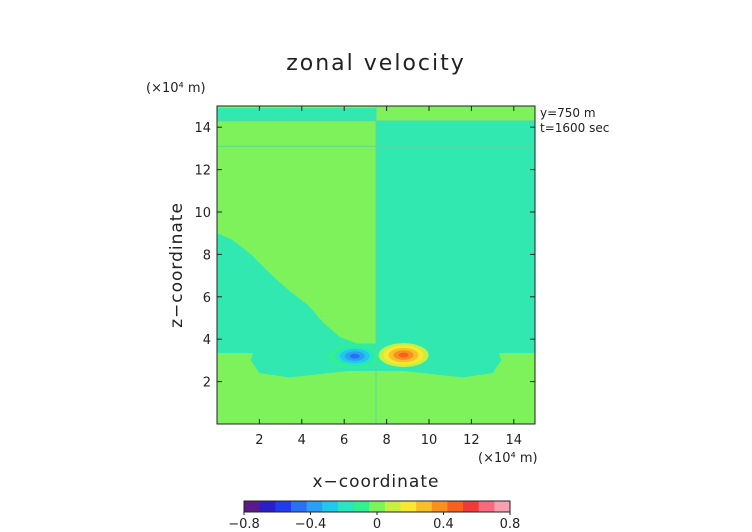 Image resolution: width=752 pixels, height=532 pixels. What do you see at coordinates (376, 63) in the screenshot?
I see `chart-title: zonal velocity` at bounding box center [376, 63].